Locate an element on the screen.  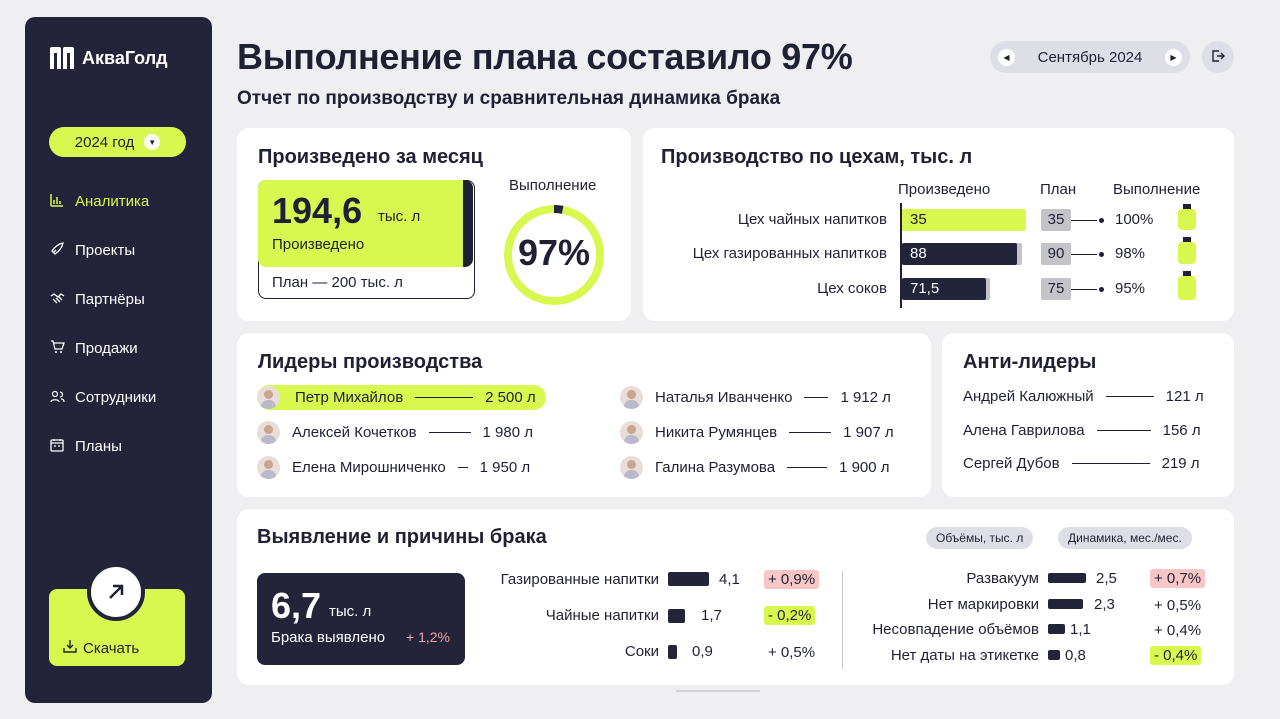
leader-item: Петр Михайлов 2 500 л is located at coordinates (401, 397).